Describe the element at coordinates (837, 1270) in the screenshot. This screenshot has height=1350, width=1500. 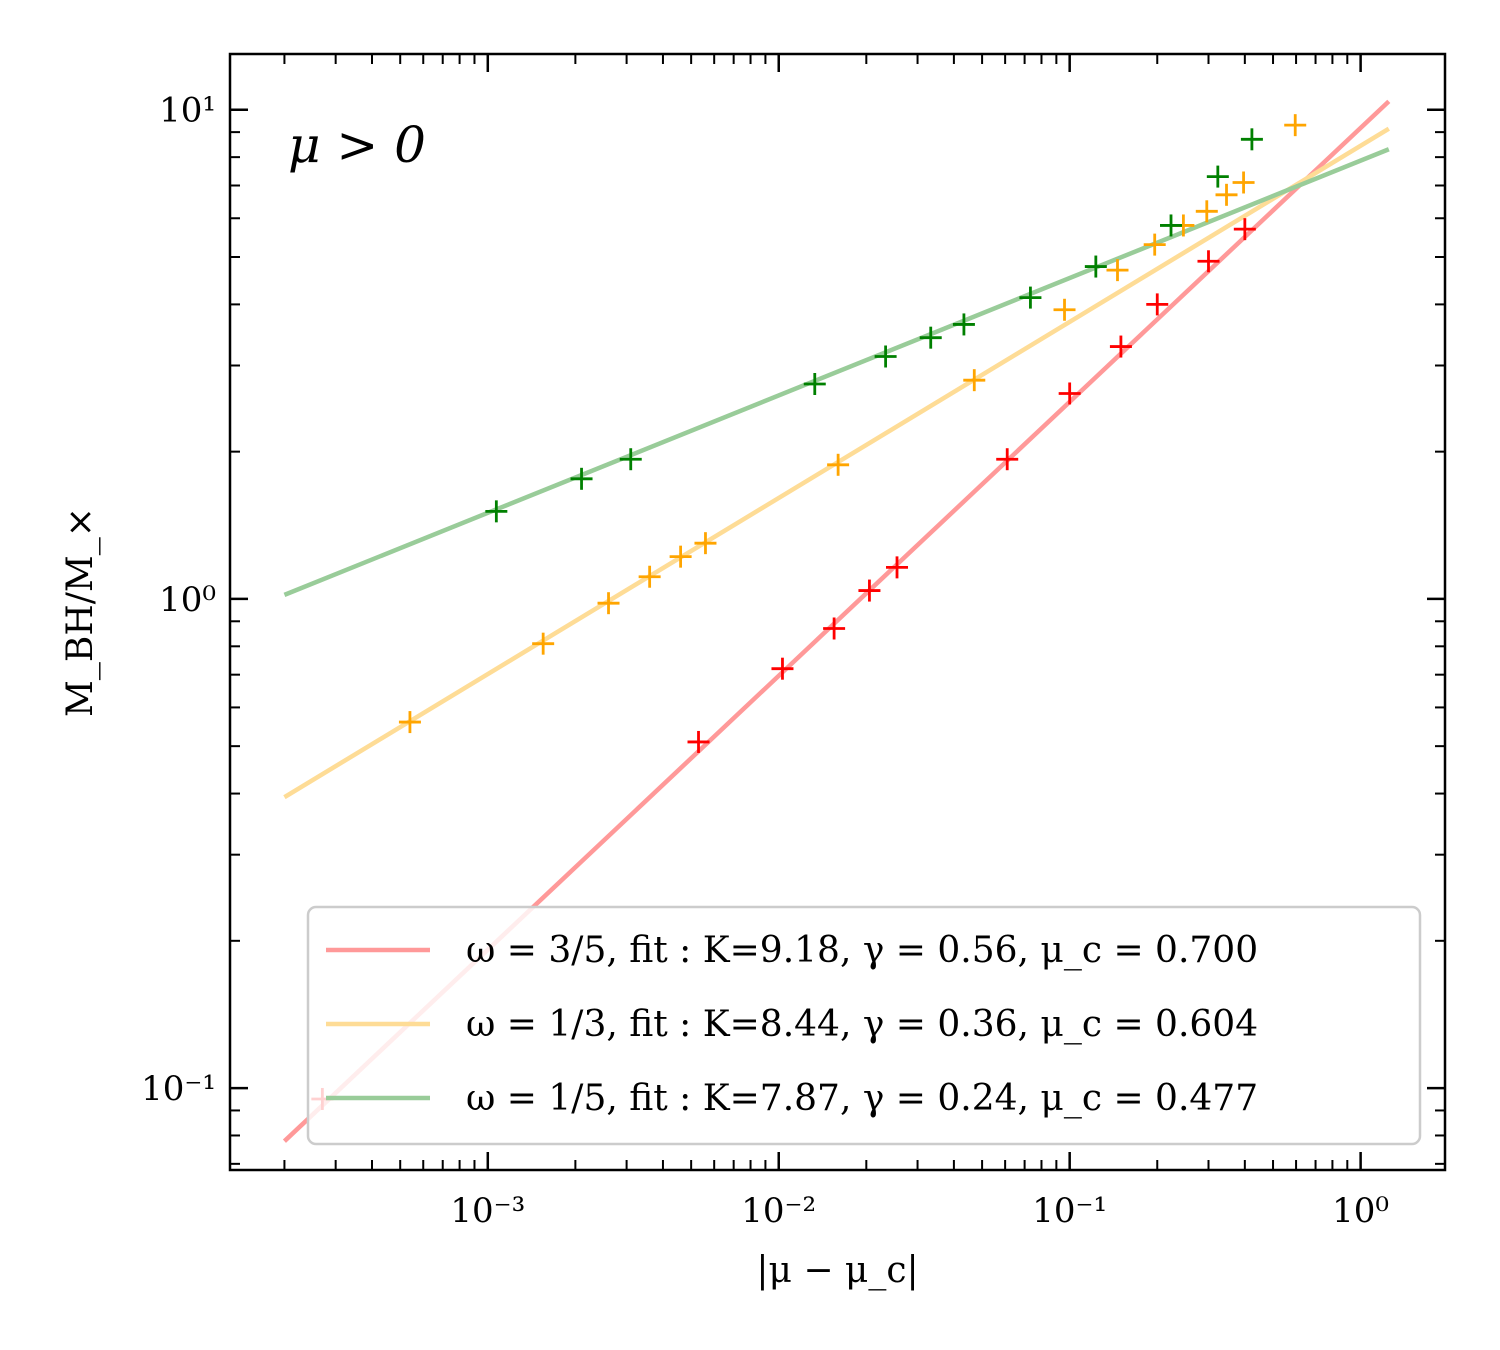
I see `x-axis-label: |μ − μ_c|` at that location.